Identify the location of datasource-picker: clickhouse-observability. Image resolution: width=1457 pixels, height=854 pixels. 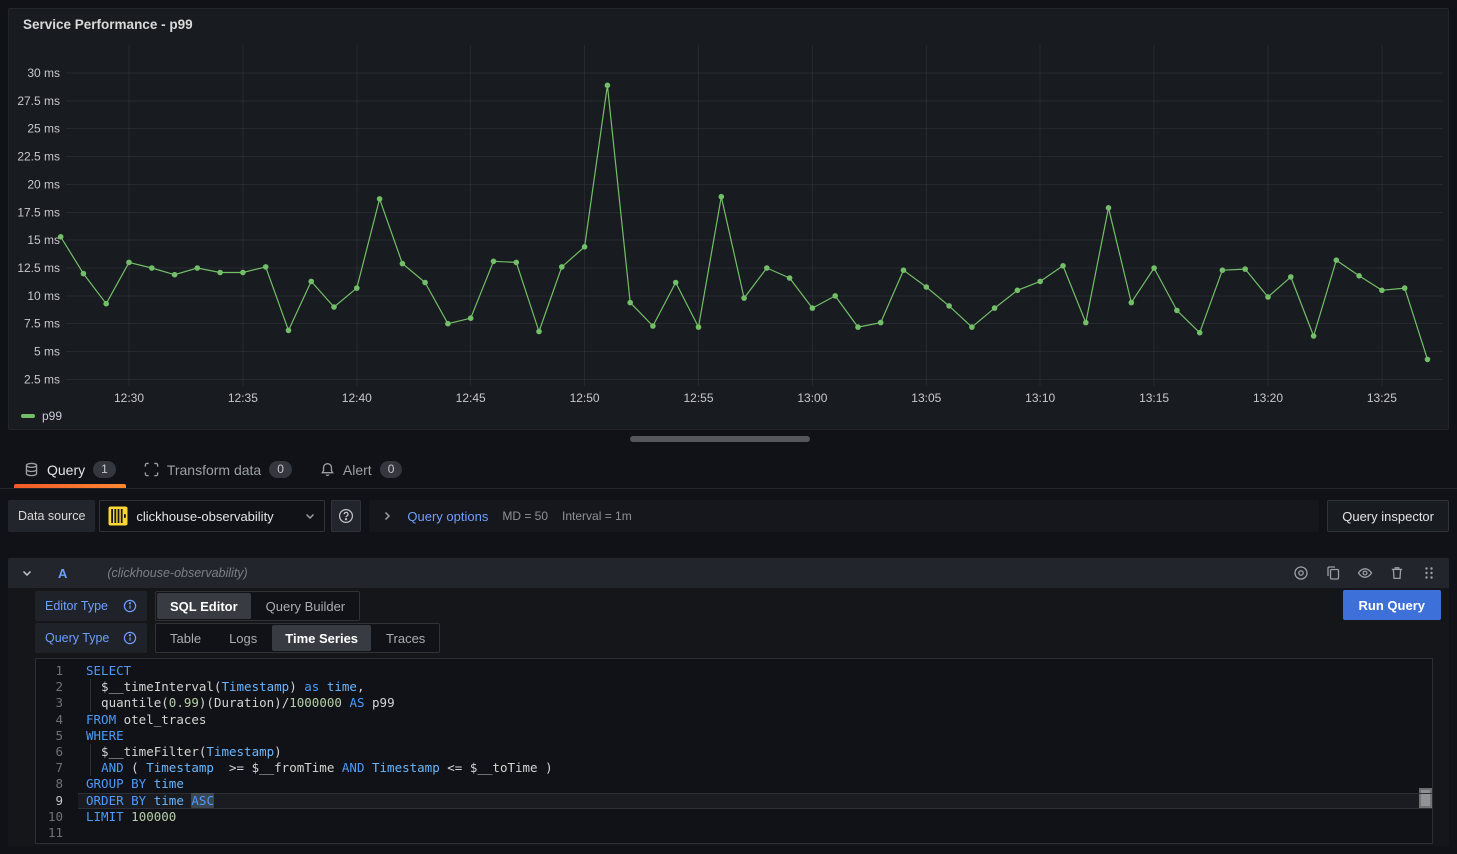
(212, 516).